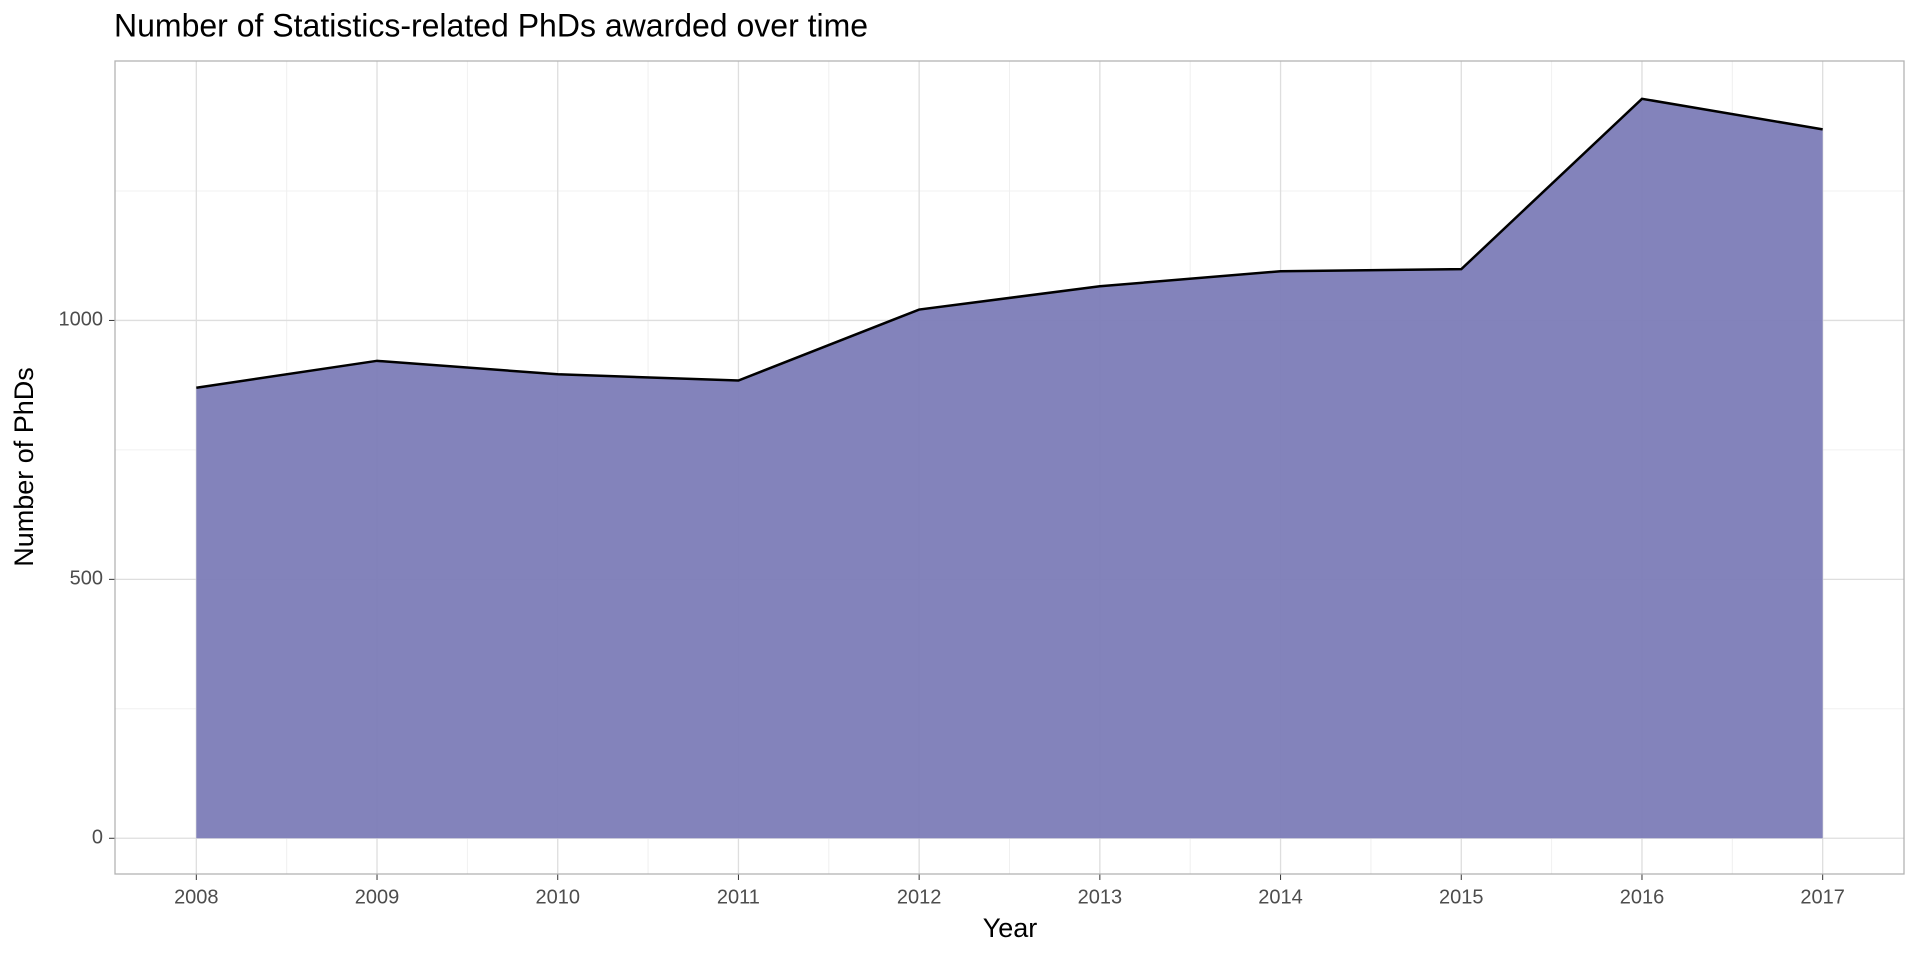 Image resolution: width=1920 pixels, height=960 pixels. I want to click on x-tick-label: 2015, so click(1461, 897).